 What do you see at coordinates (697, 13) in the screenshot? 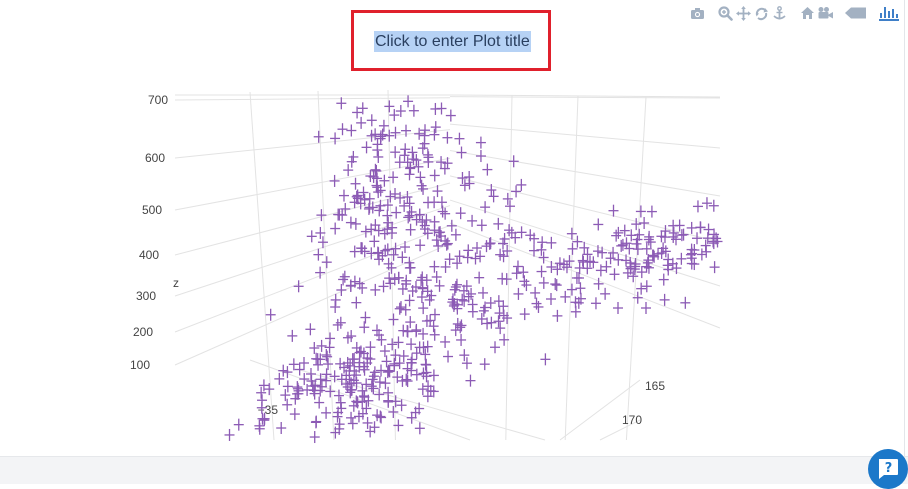
I see `camera-icon` at bounding box center [697, 13].